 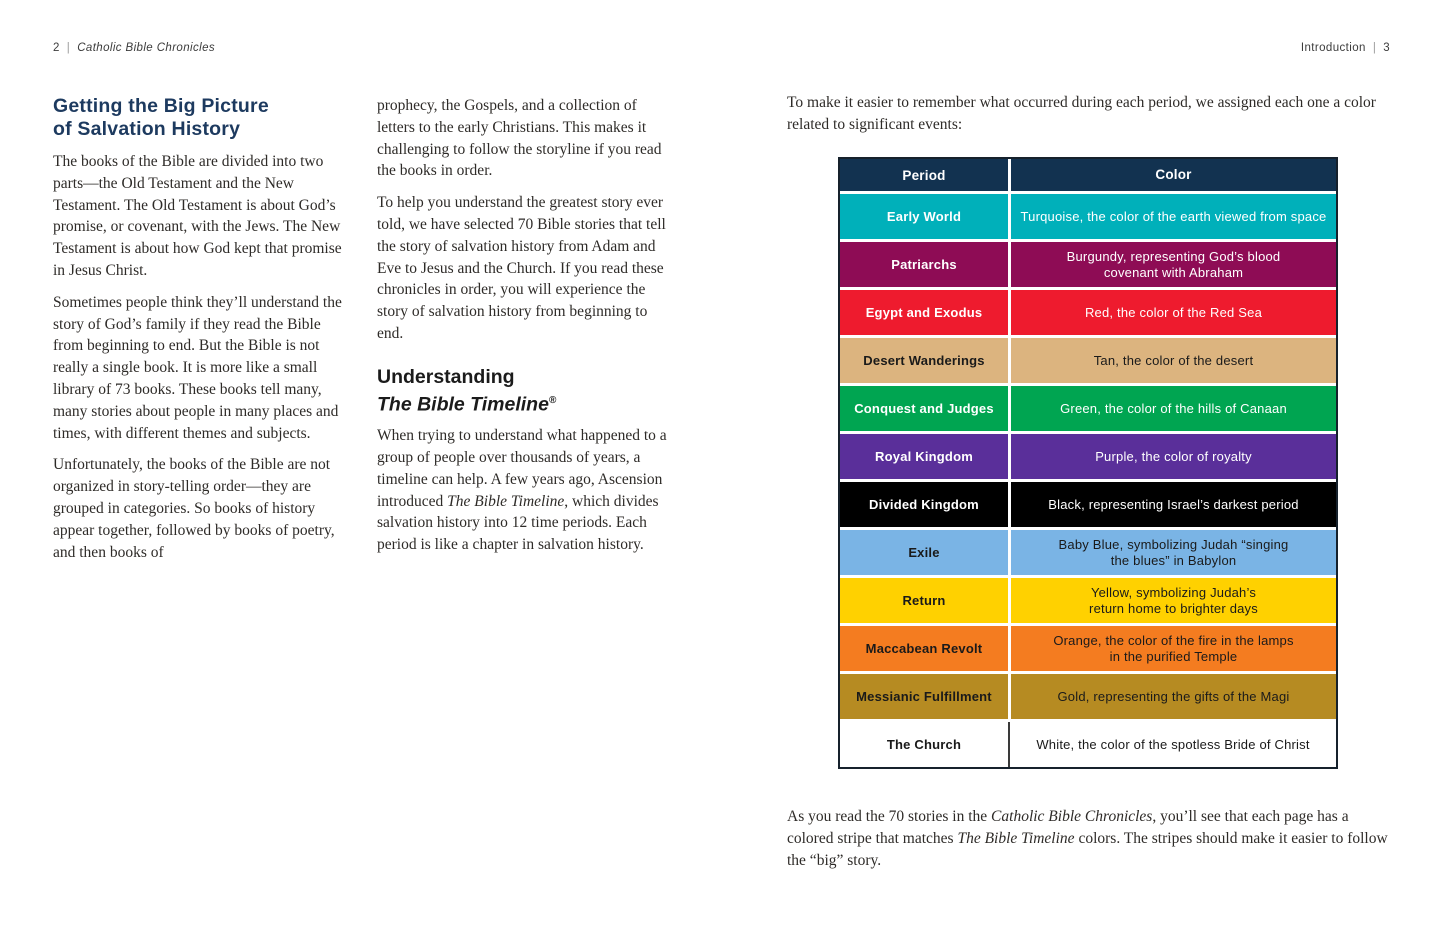 What do you see at coordinates (56, 48) in the screenshot?
I see `page-number-left: 2` at bounding box center [56, 48].